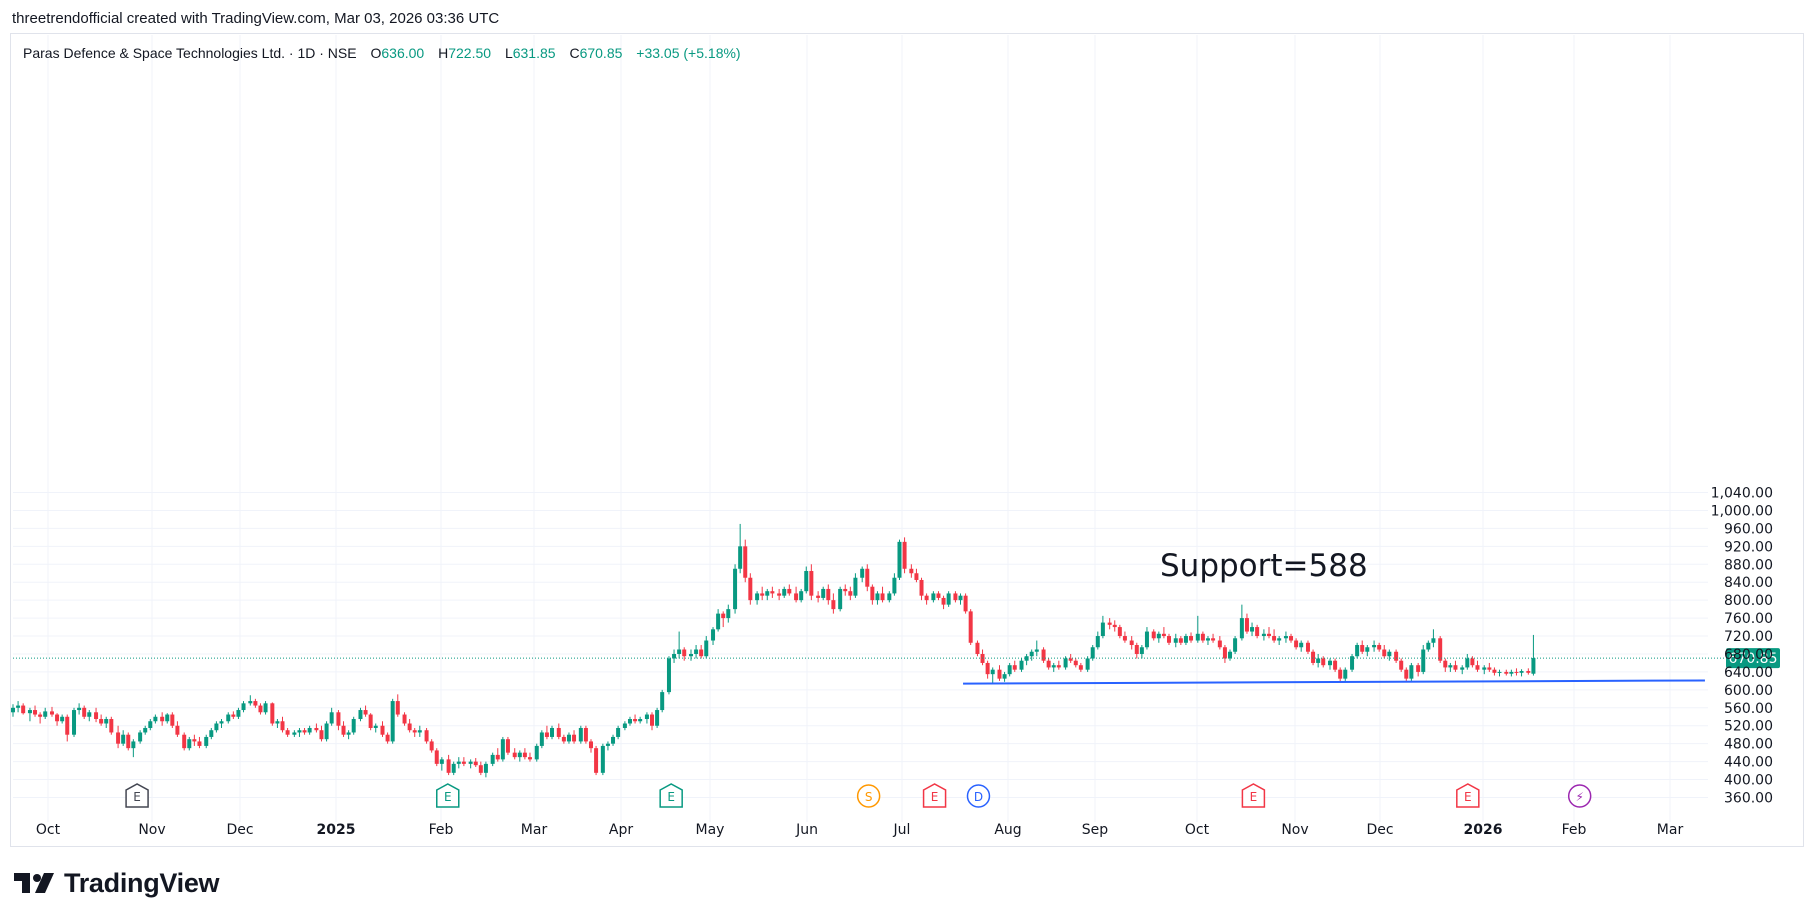 This screenshot has width=1814, height=921. Describe the element at coordinates (117, 883) in the screenshot. I see `tradingview-logo: TradingView` at that location.